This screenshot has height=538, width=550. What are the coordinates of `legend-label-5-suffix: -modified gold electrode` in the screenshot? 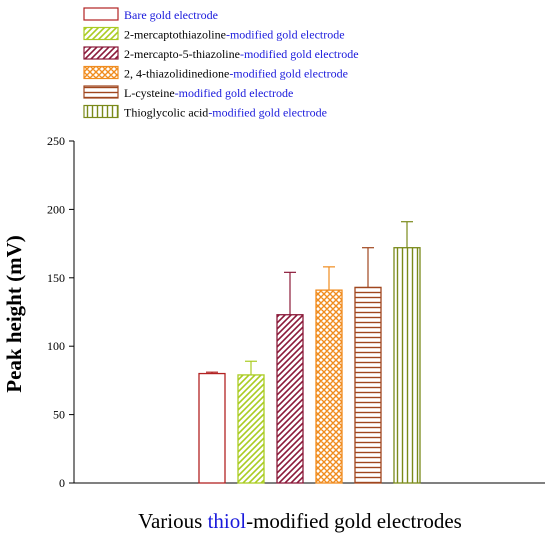 It's located at (234, 93).